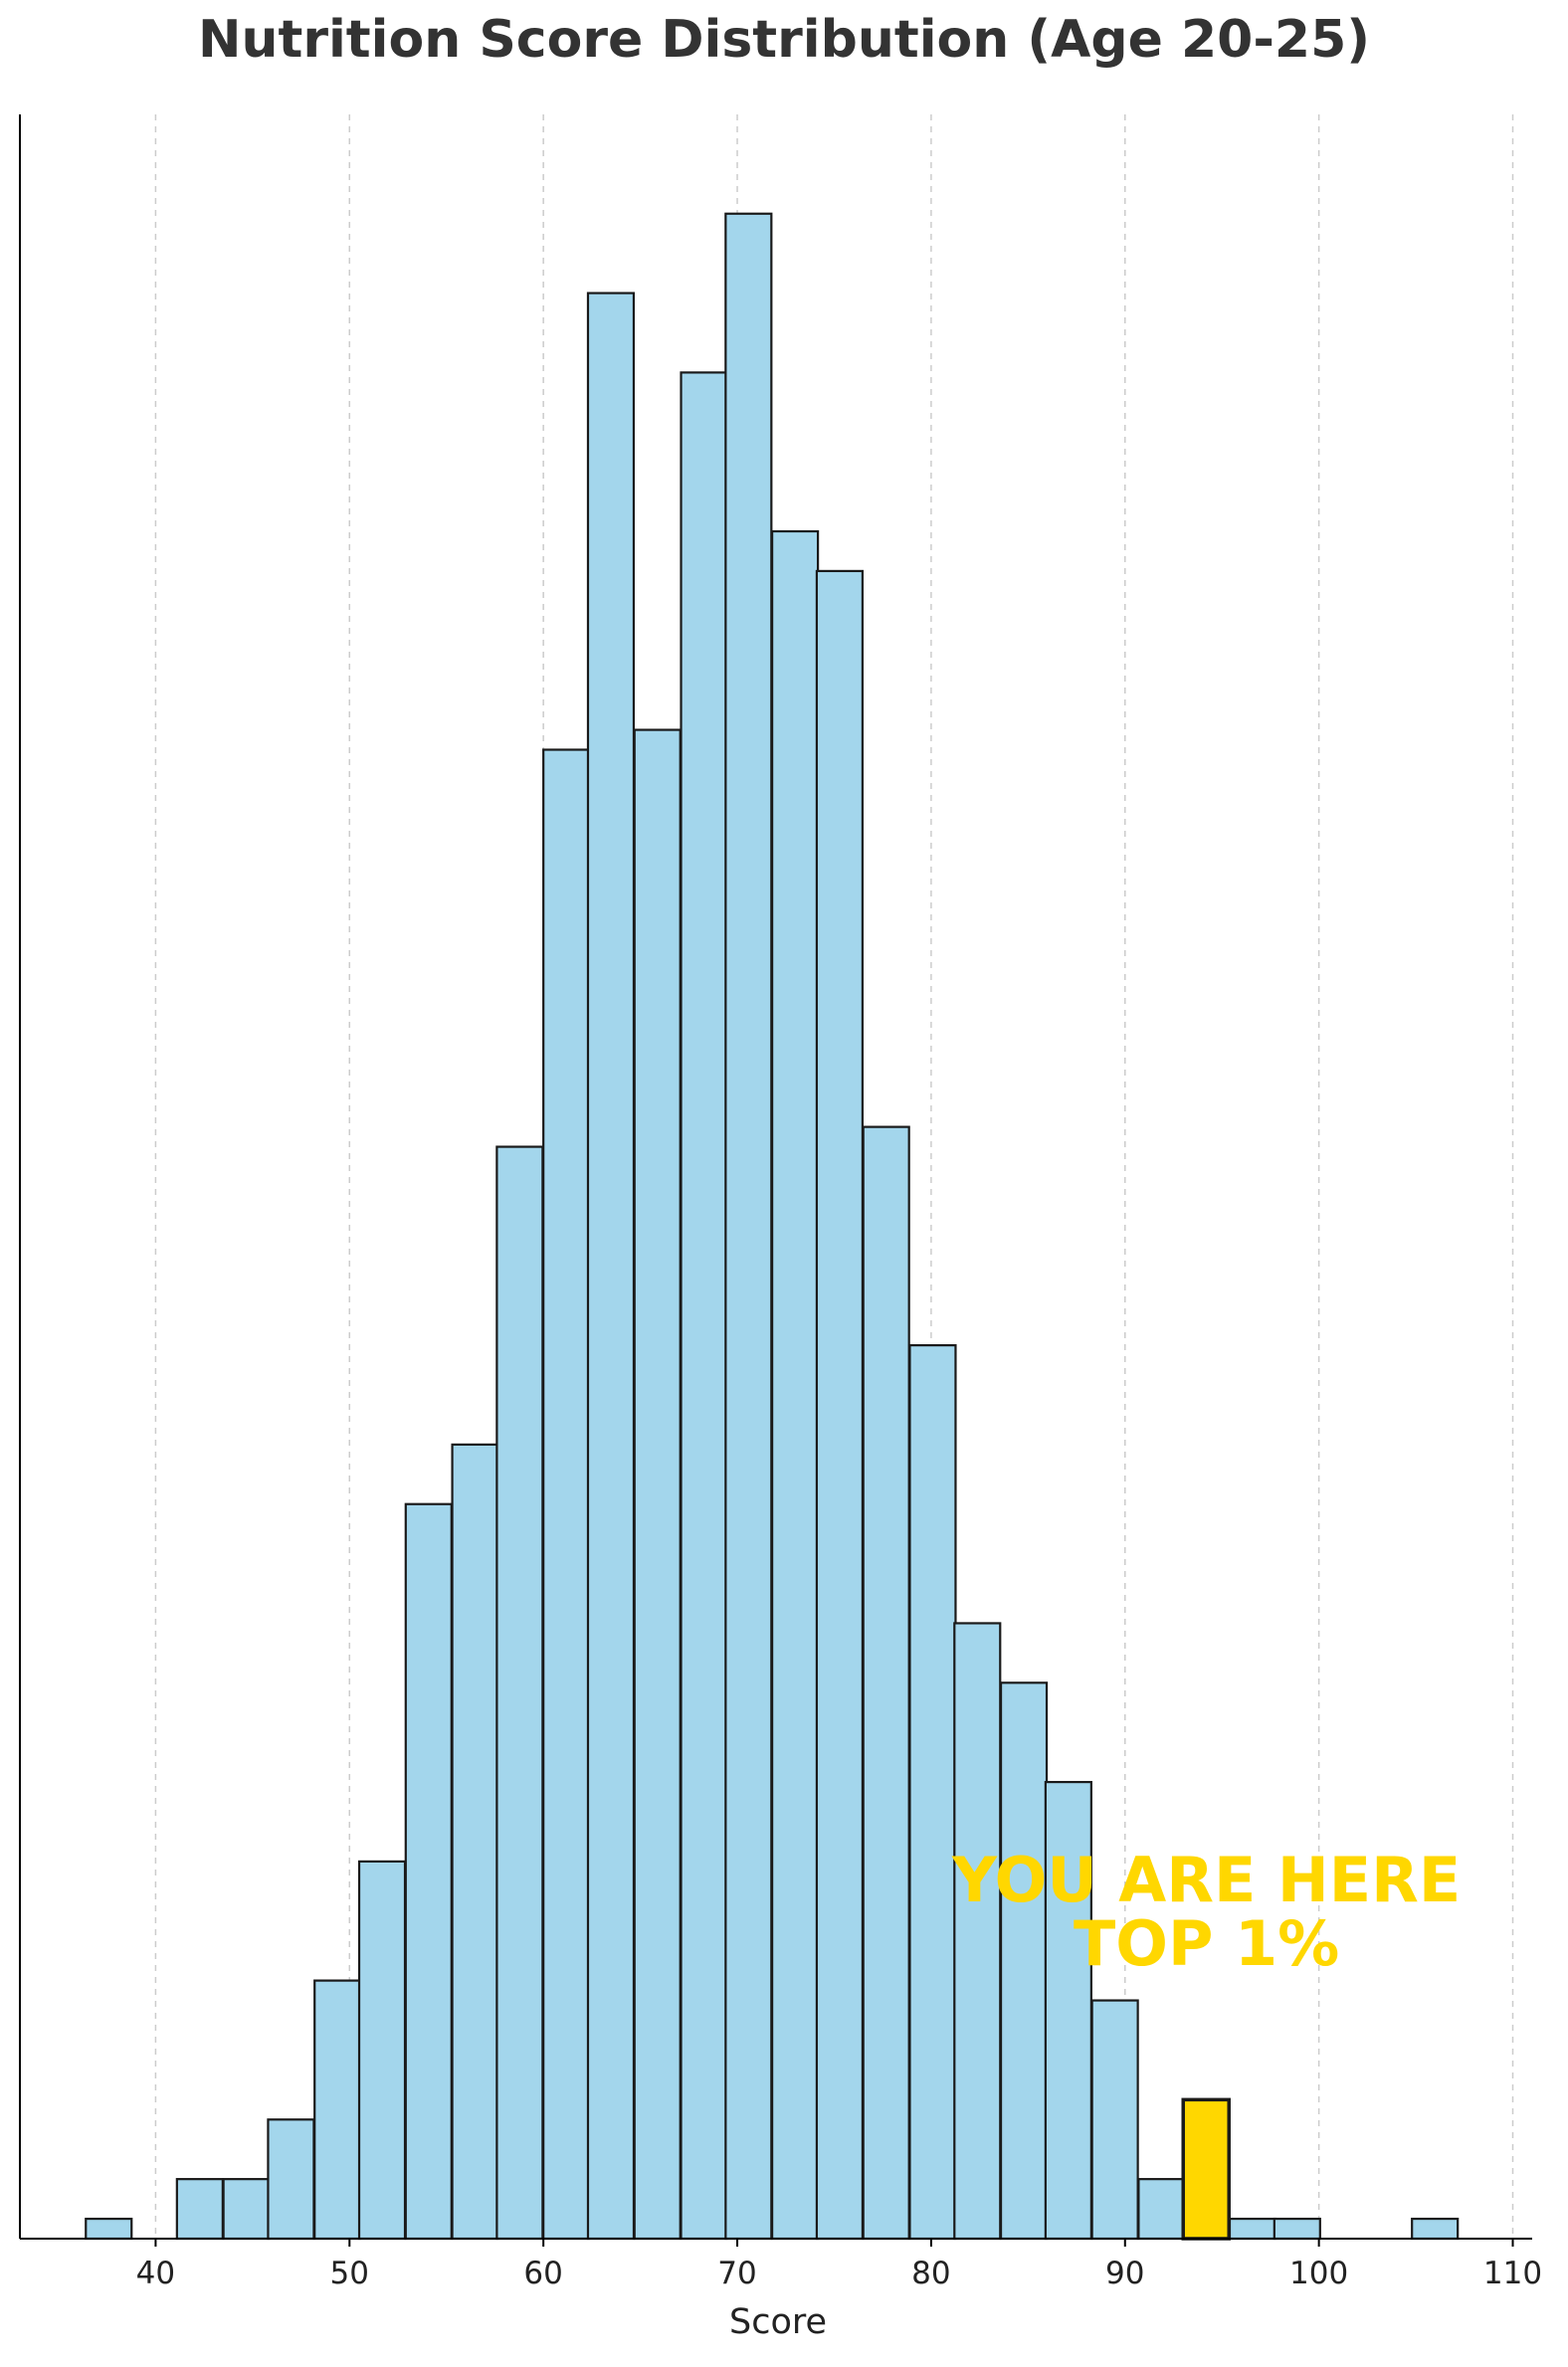 The image size is (1568, 2367). I want to click on annotation-line-1: YOU ARE HERE, so click(1206, 1880).